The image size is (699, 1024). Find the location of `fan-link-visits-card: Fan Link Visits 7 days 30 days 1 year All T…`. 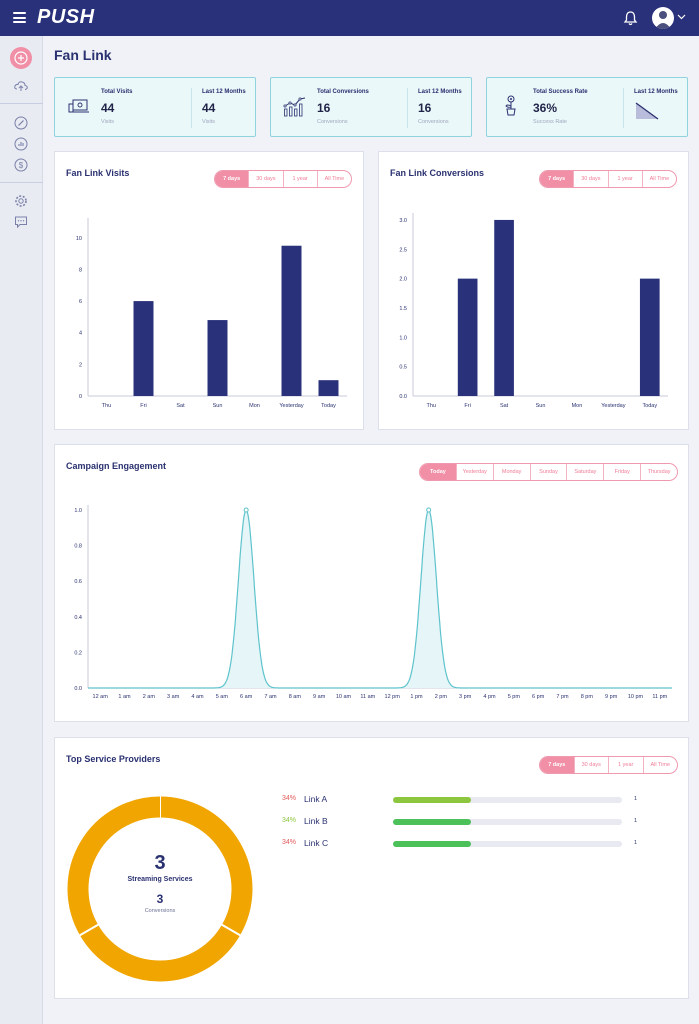

fan-link-visits-card: Fan Link Visits 7 days 30 days 1 year All T… is located at coordinates (209, 290).